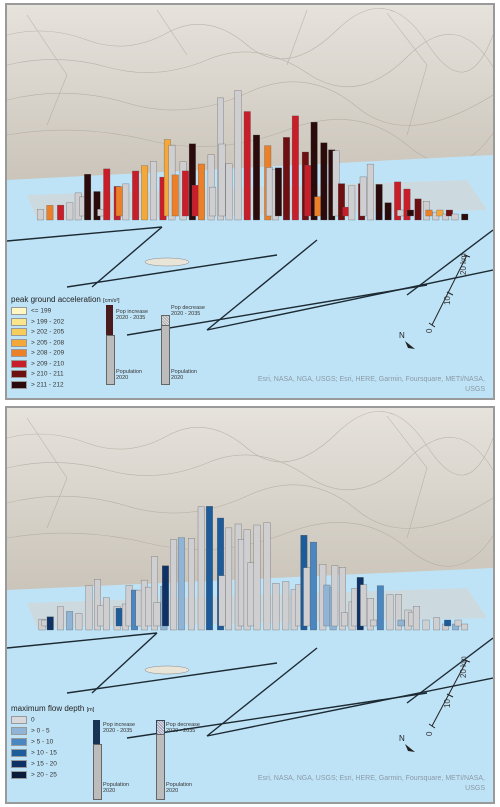 The height and width of the screenshot is (807, 500). I want to click on legend-unit: [m], so click(90, 710).